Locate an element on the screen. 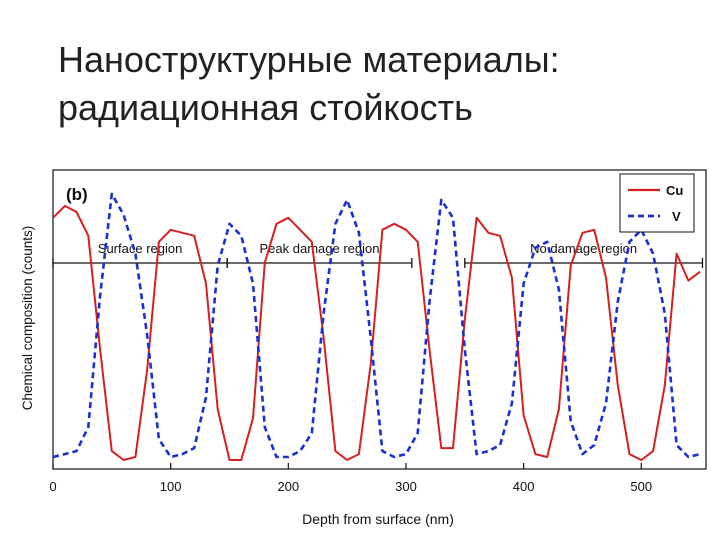  panel-label: (b) is located at coordinates (77, 194).